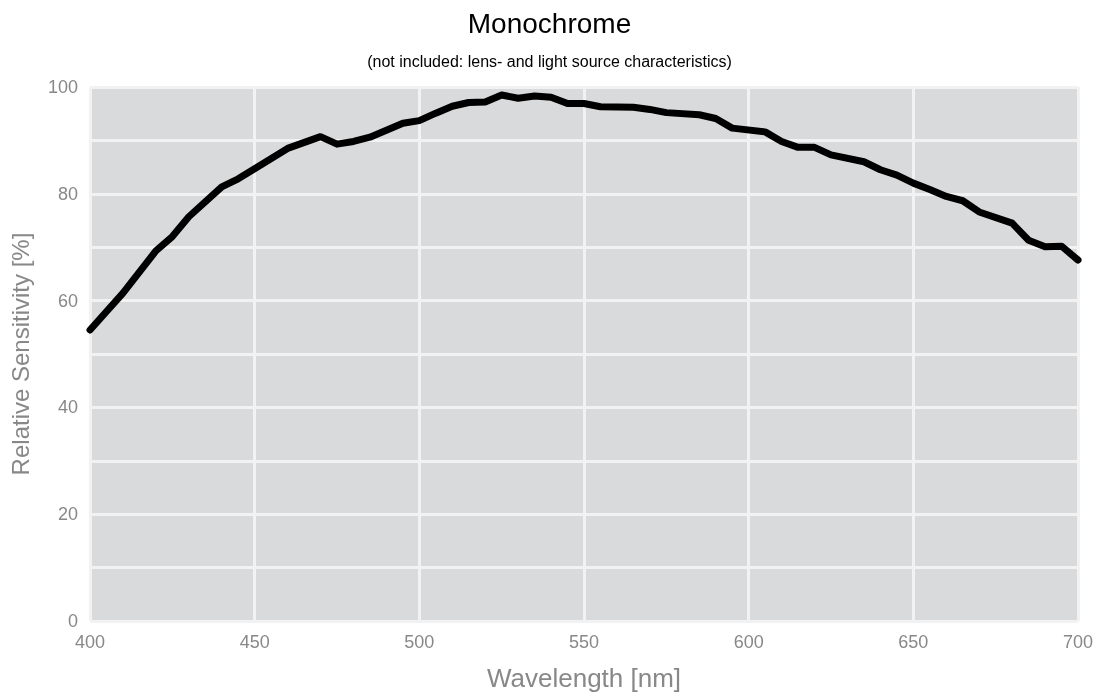  Describe the element at coordinates (67, 514) in the screenshot. I see `y-tick-label: 20` at that location.